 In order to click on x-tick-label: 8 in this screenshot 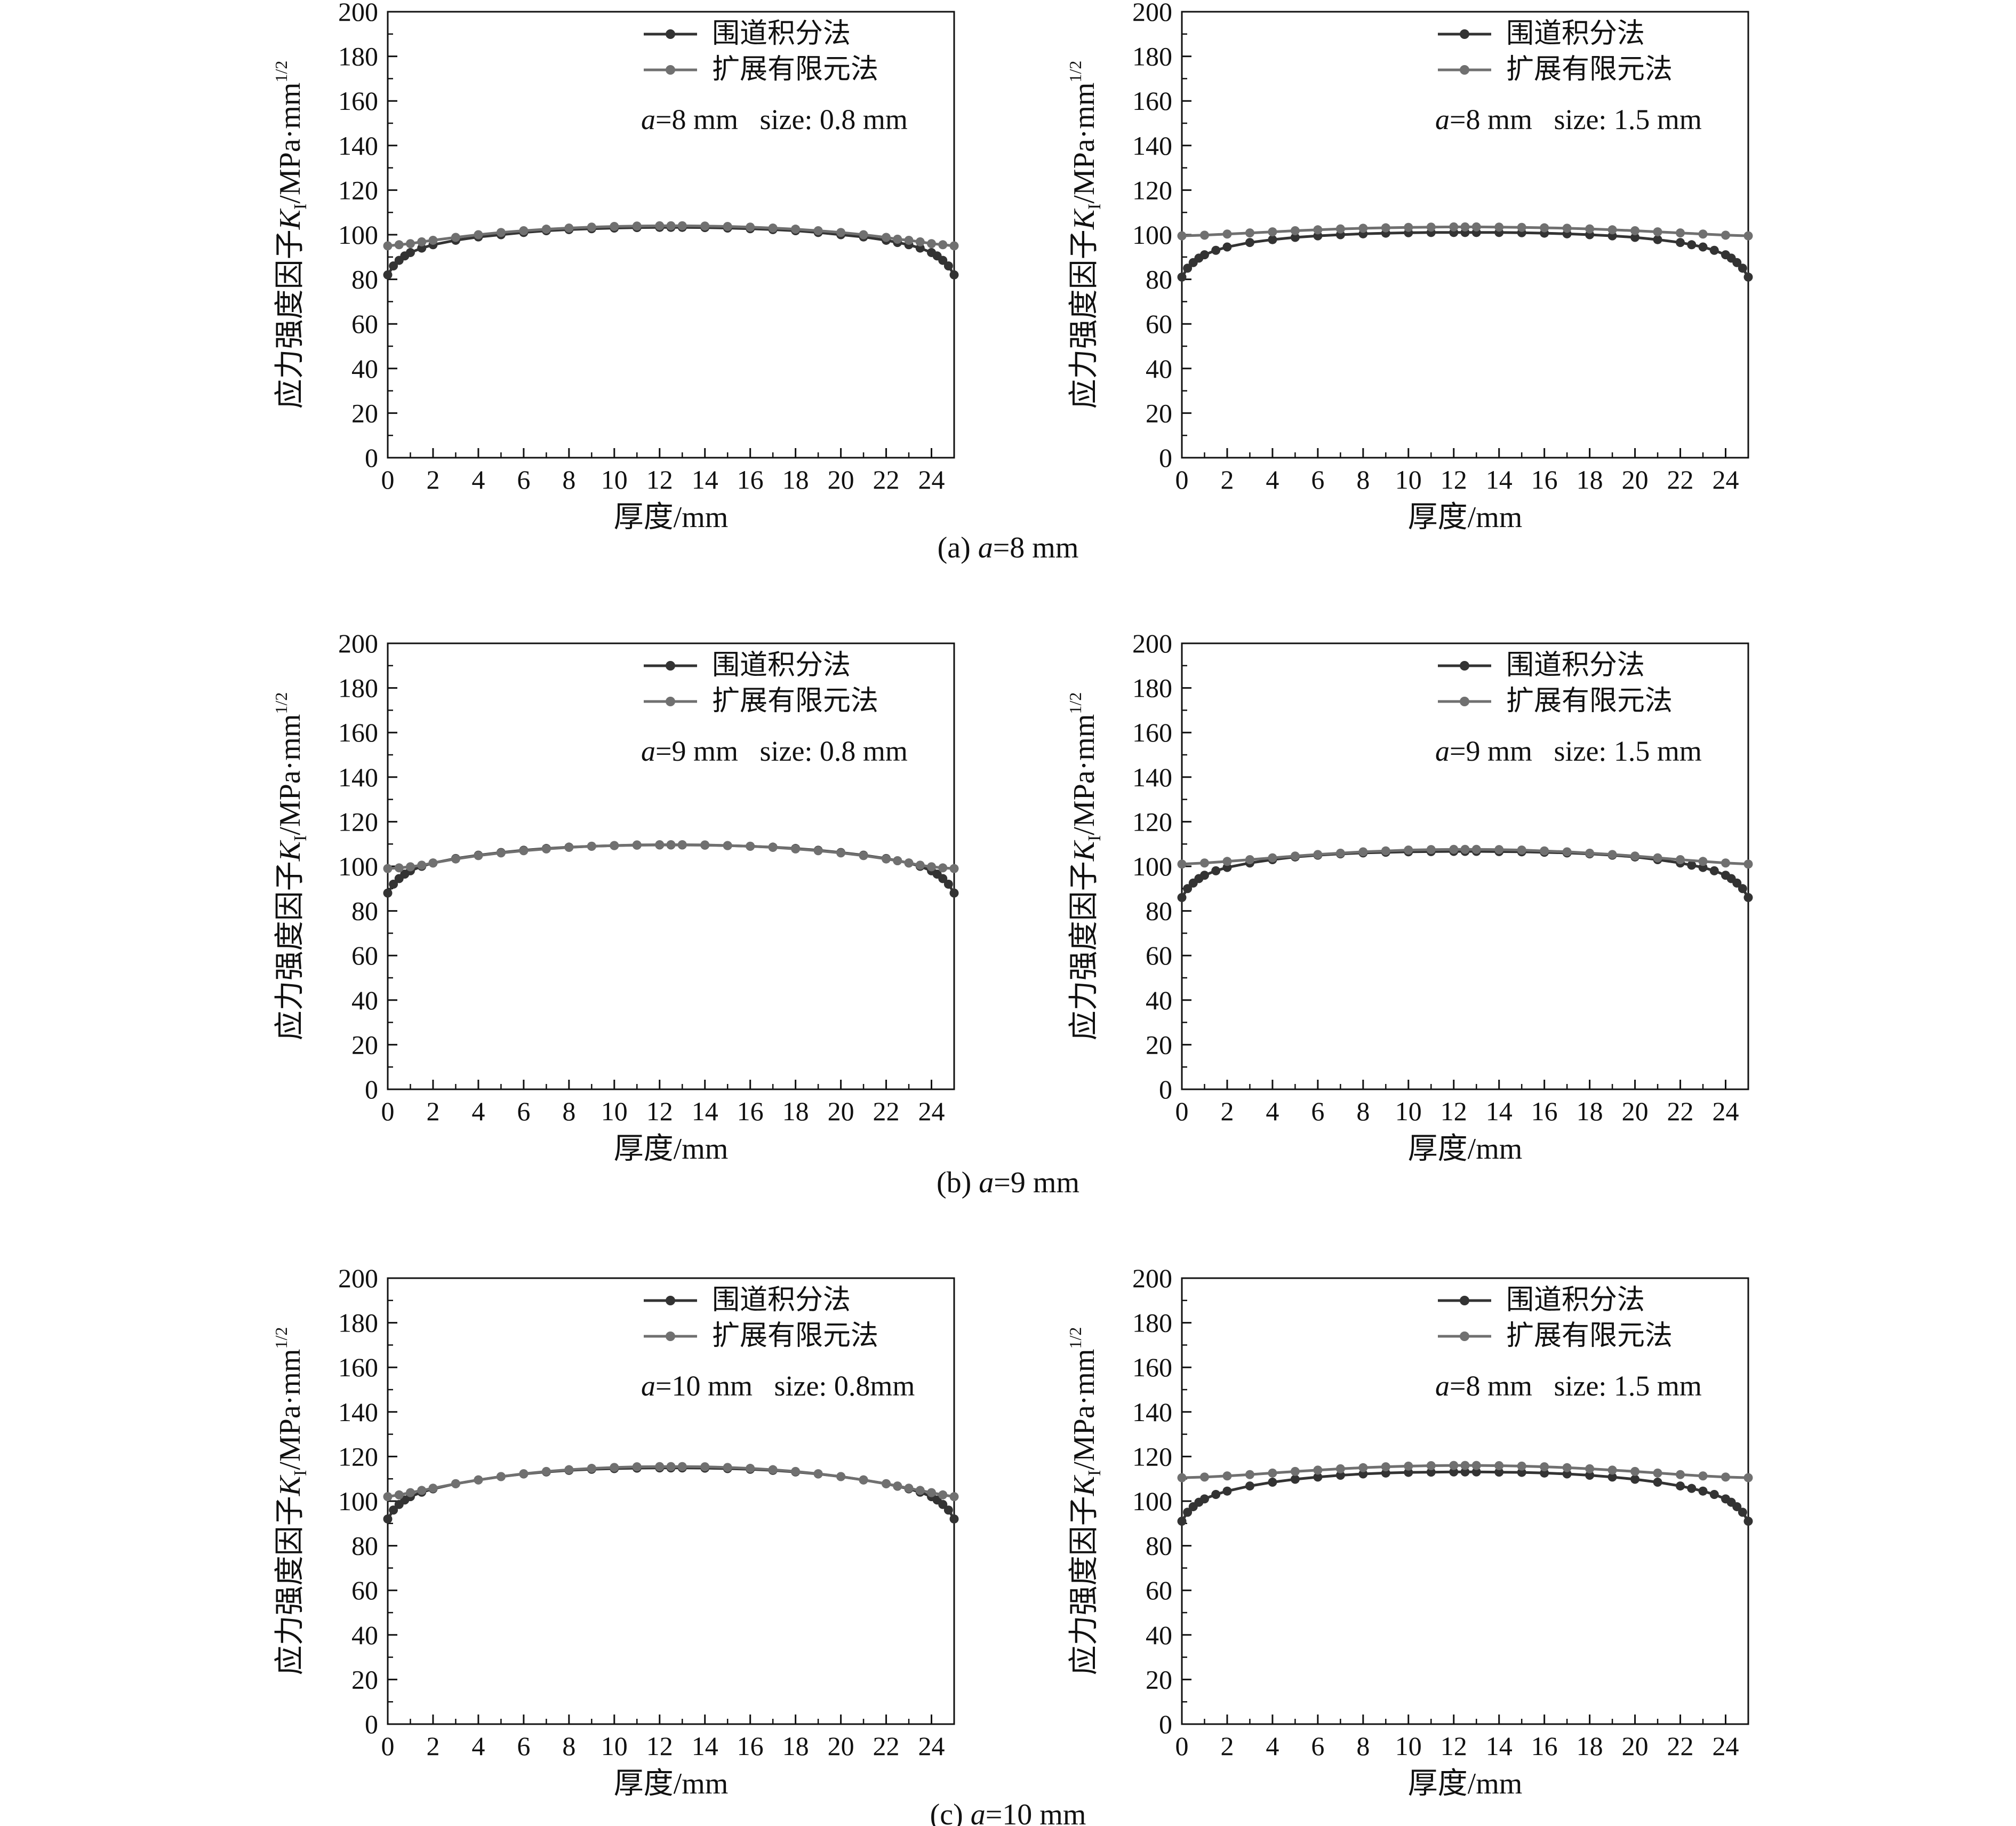, I will do `click(568, 1111)`.